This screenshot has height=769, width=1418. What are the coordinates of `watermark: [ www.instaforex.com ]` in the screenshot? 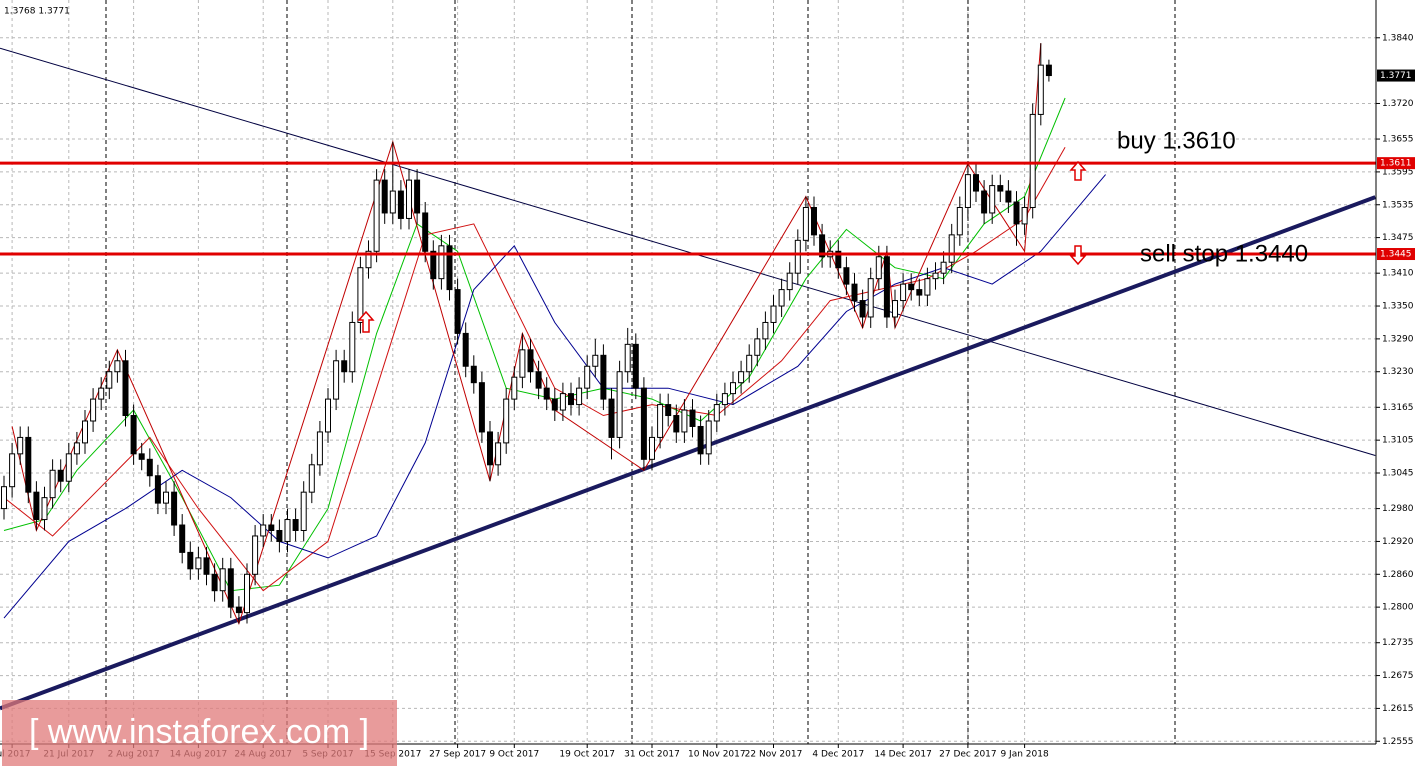 It's located at (199, 732).